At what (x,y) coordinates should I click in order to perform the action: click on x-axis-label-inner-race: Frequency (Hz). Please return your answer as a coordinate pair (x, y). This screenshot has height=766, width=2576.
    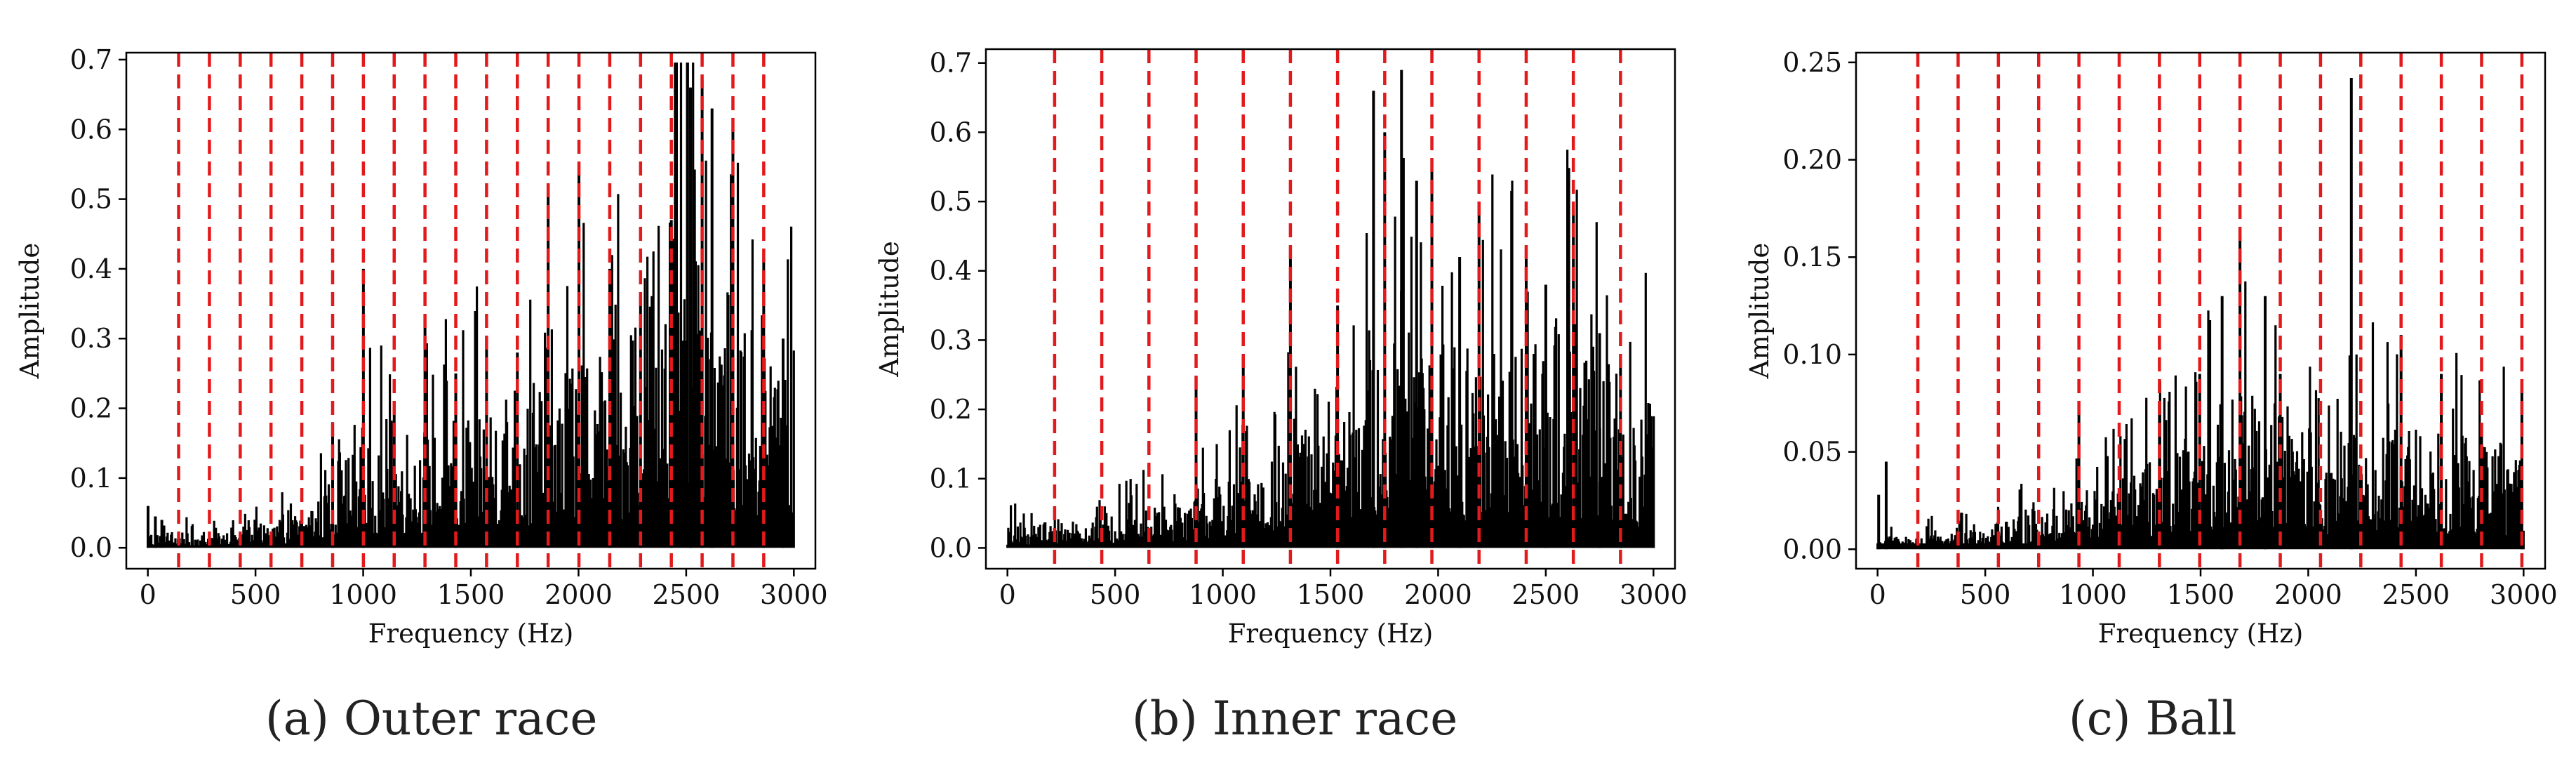
    Looking at the image, I should click on (1331, 634).